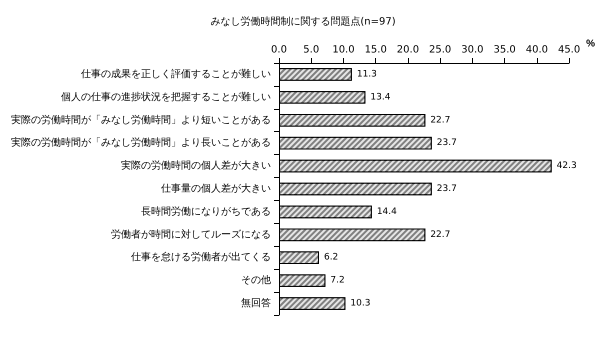 Image resolution: width=607 pixels, height=341 pixels. I want to click on y-tick-label: 無回答, so click(256, 303).